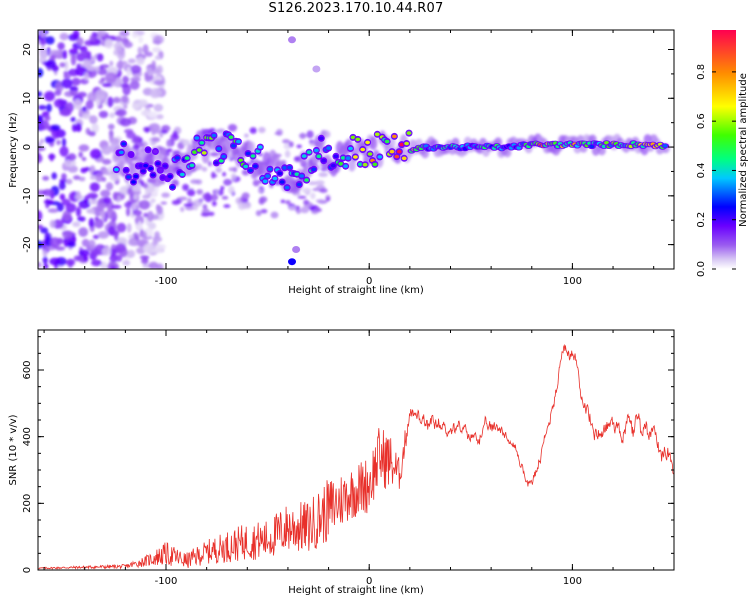 Image resolution: width=750 pixels, height=600 pixels. What do you see at coordinates (572, 281) in the screenshot?
I see `x-tick-label: 100` at bounding box center [572, 281].